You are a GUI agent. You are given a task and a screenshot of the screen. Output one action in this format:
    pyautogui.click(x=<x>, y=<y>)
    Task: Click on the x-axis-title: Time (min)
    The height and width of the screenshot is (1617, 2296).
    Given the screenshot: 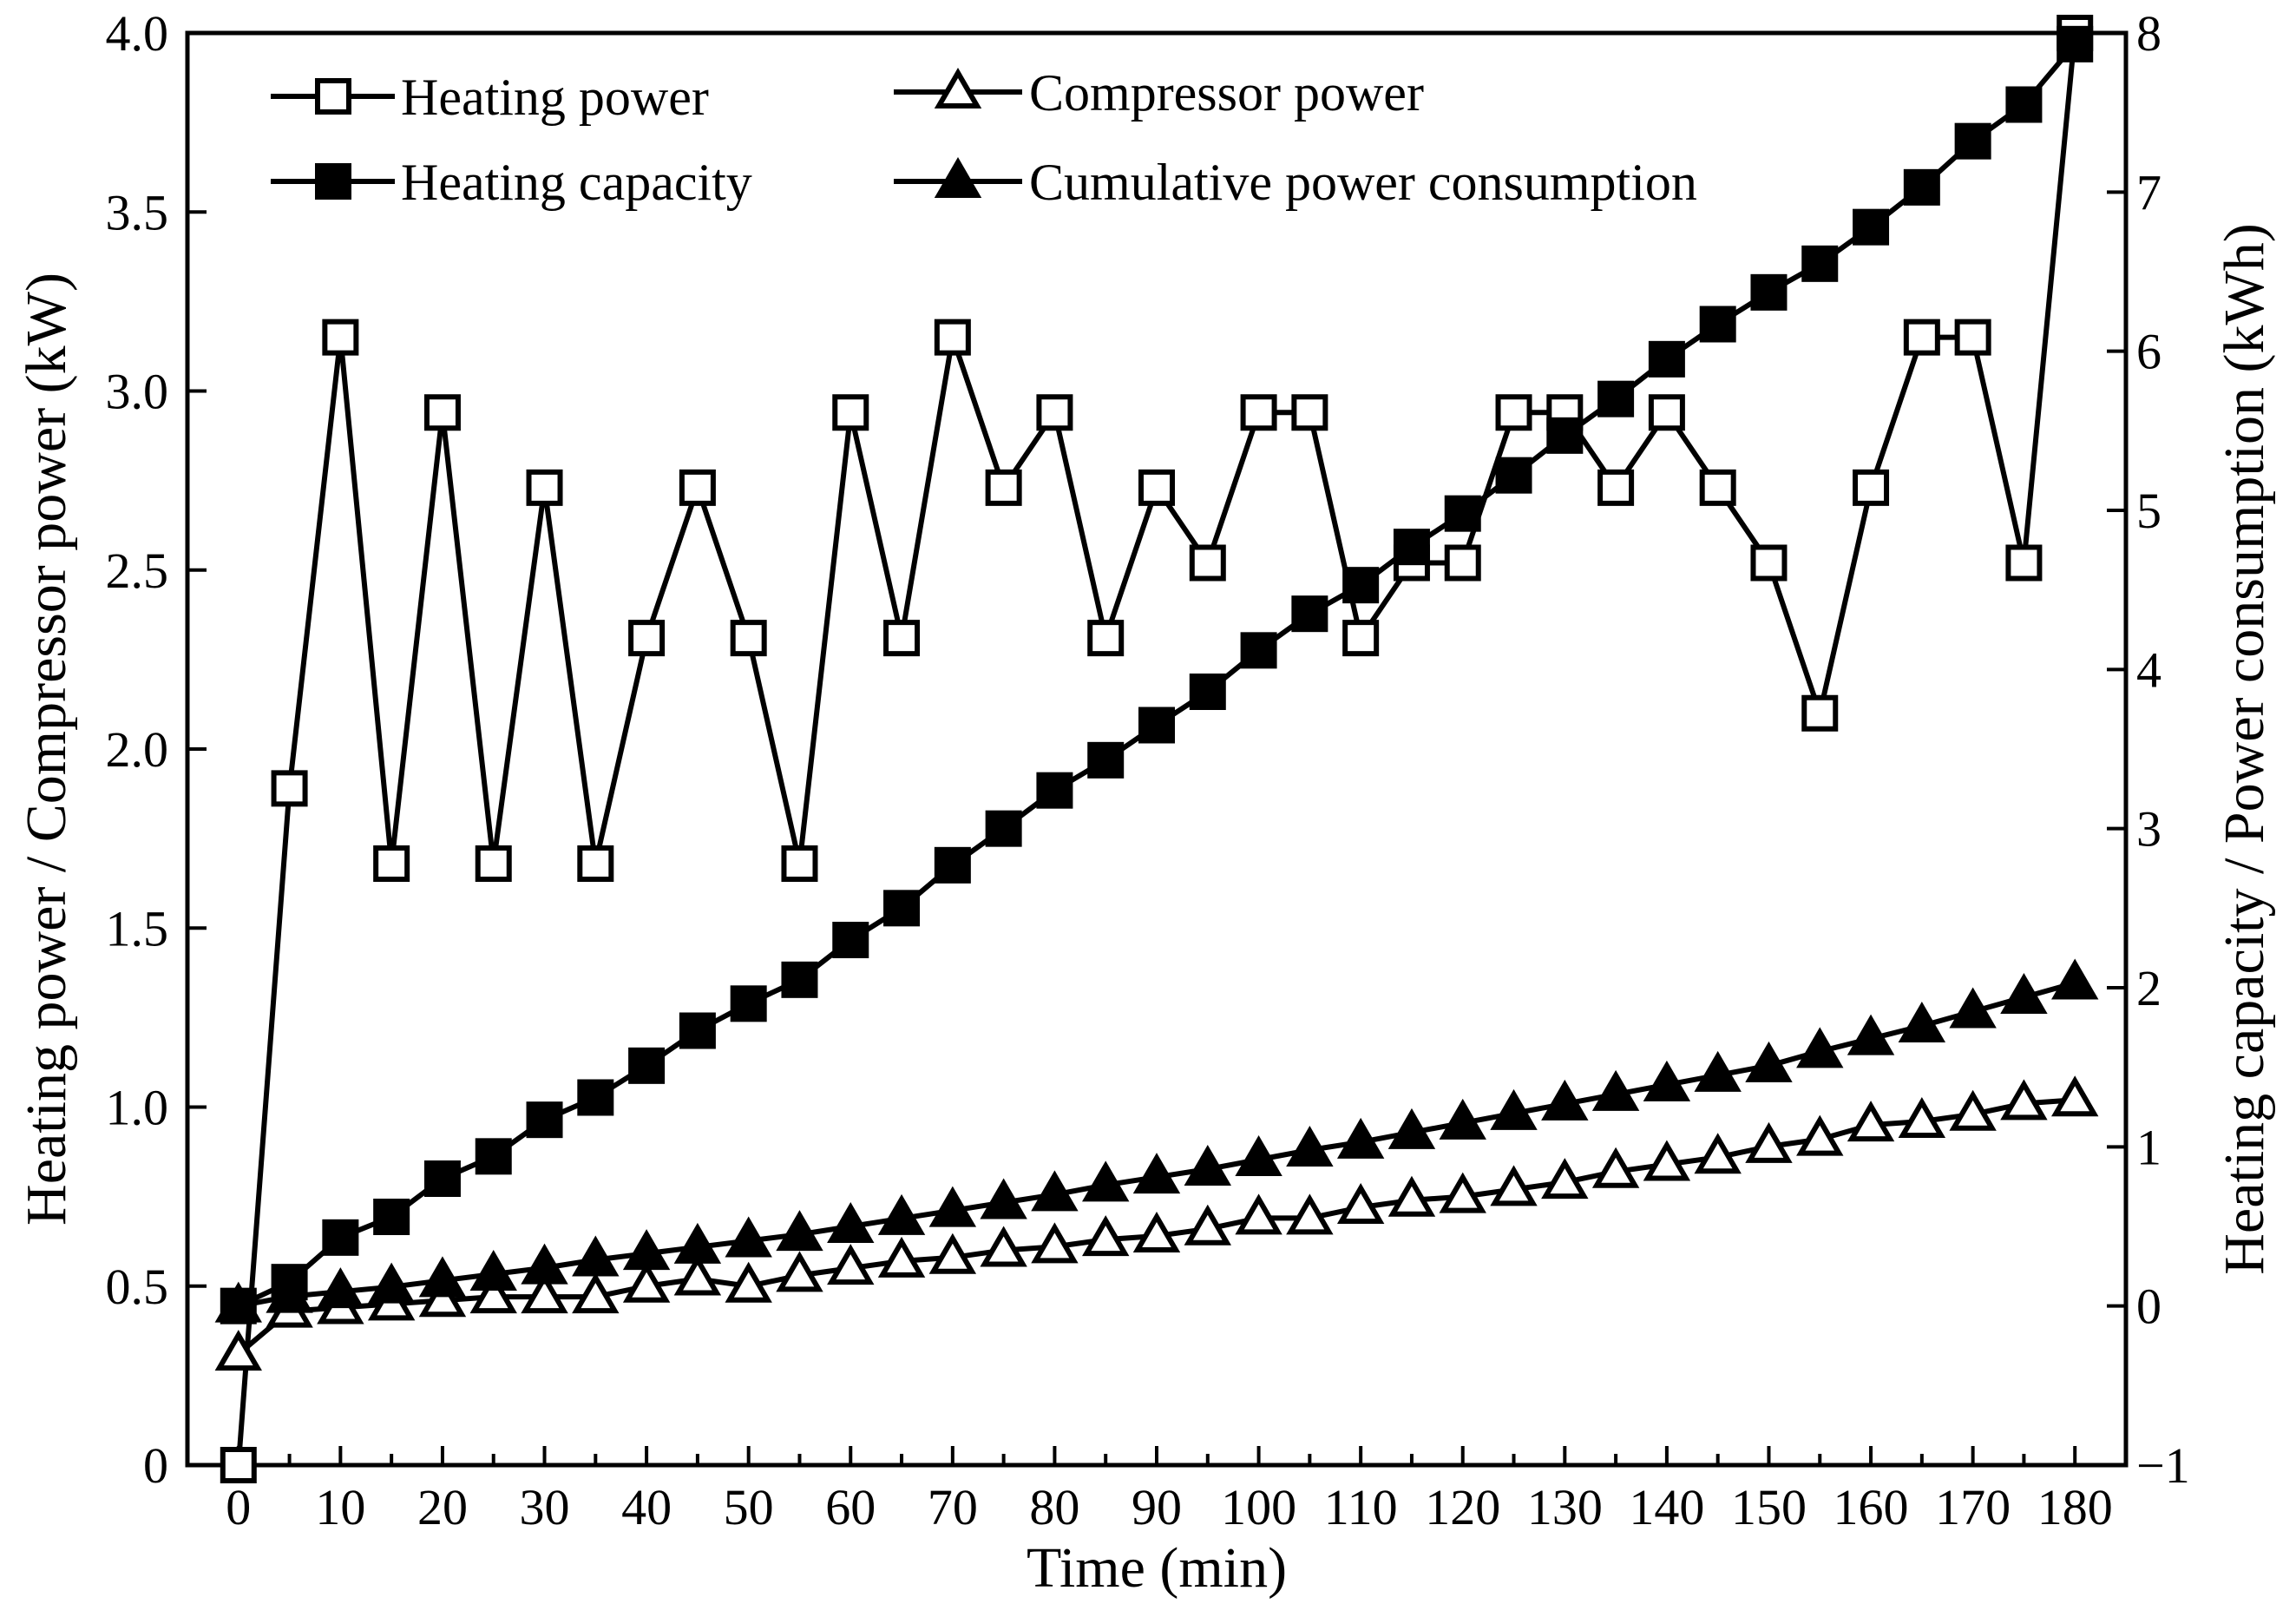 What is the action you would take?
    pyautogui.click(x=1157, y=1568)
    